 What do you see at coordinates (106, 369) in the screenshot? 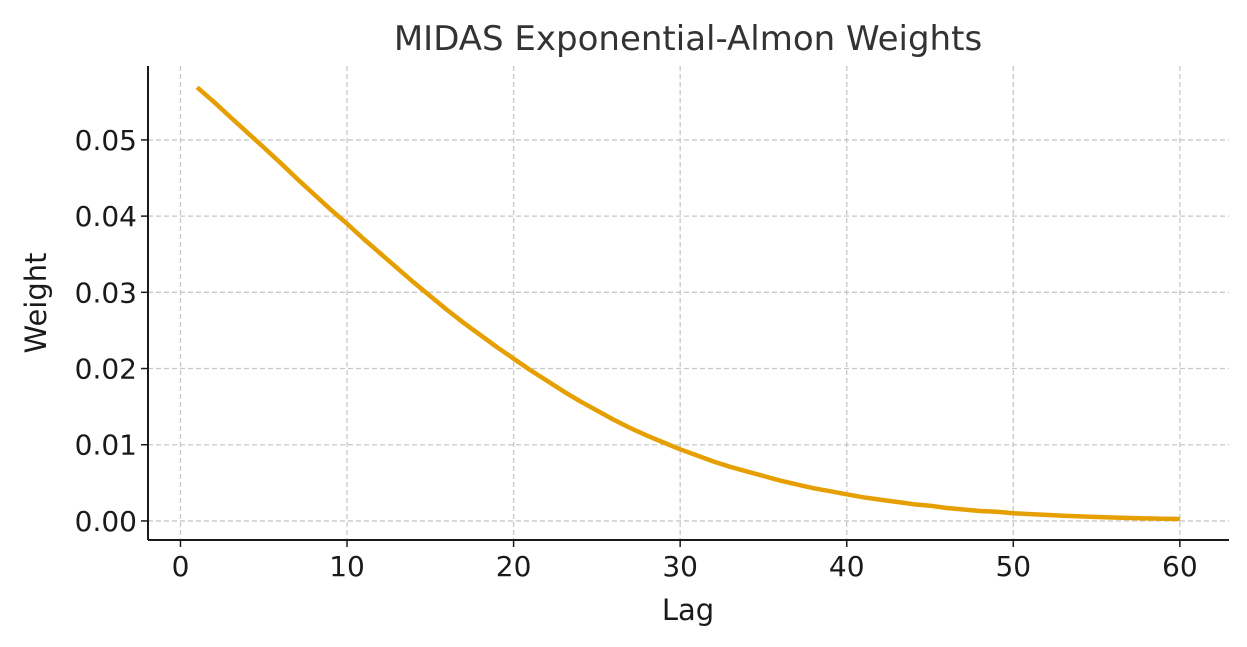
I see `y-tick-label: 0.02` at bounding box center [106, 369].